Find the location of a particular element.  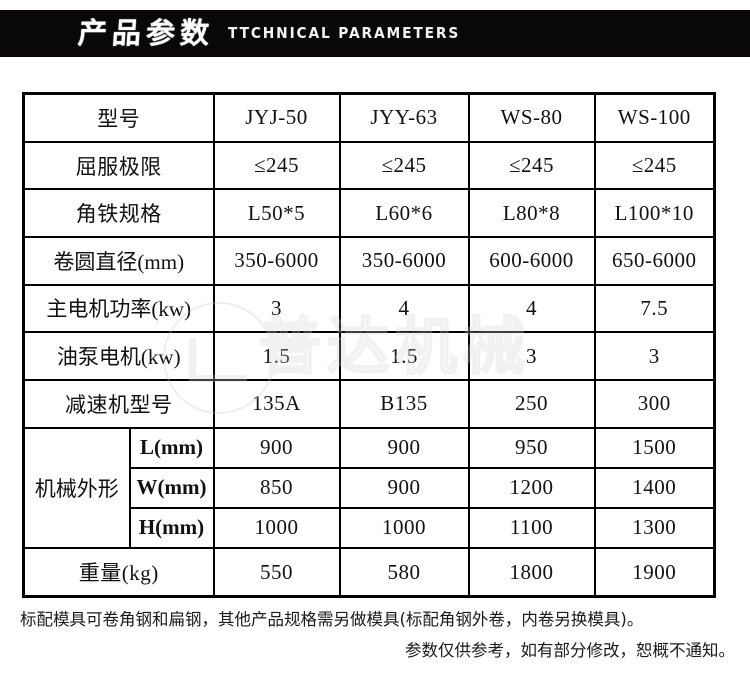

cell-rolling-diameter-3: 650-6000 is located at coordinates (654, 261).